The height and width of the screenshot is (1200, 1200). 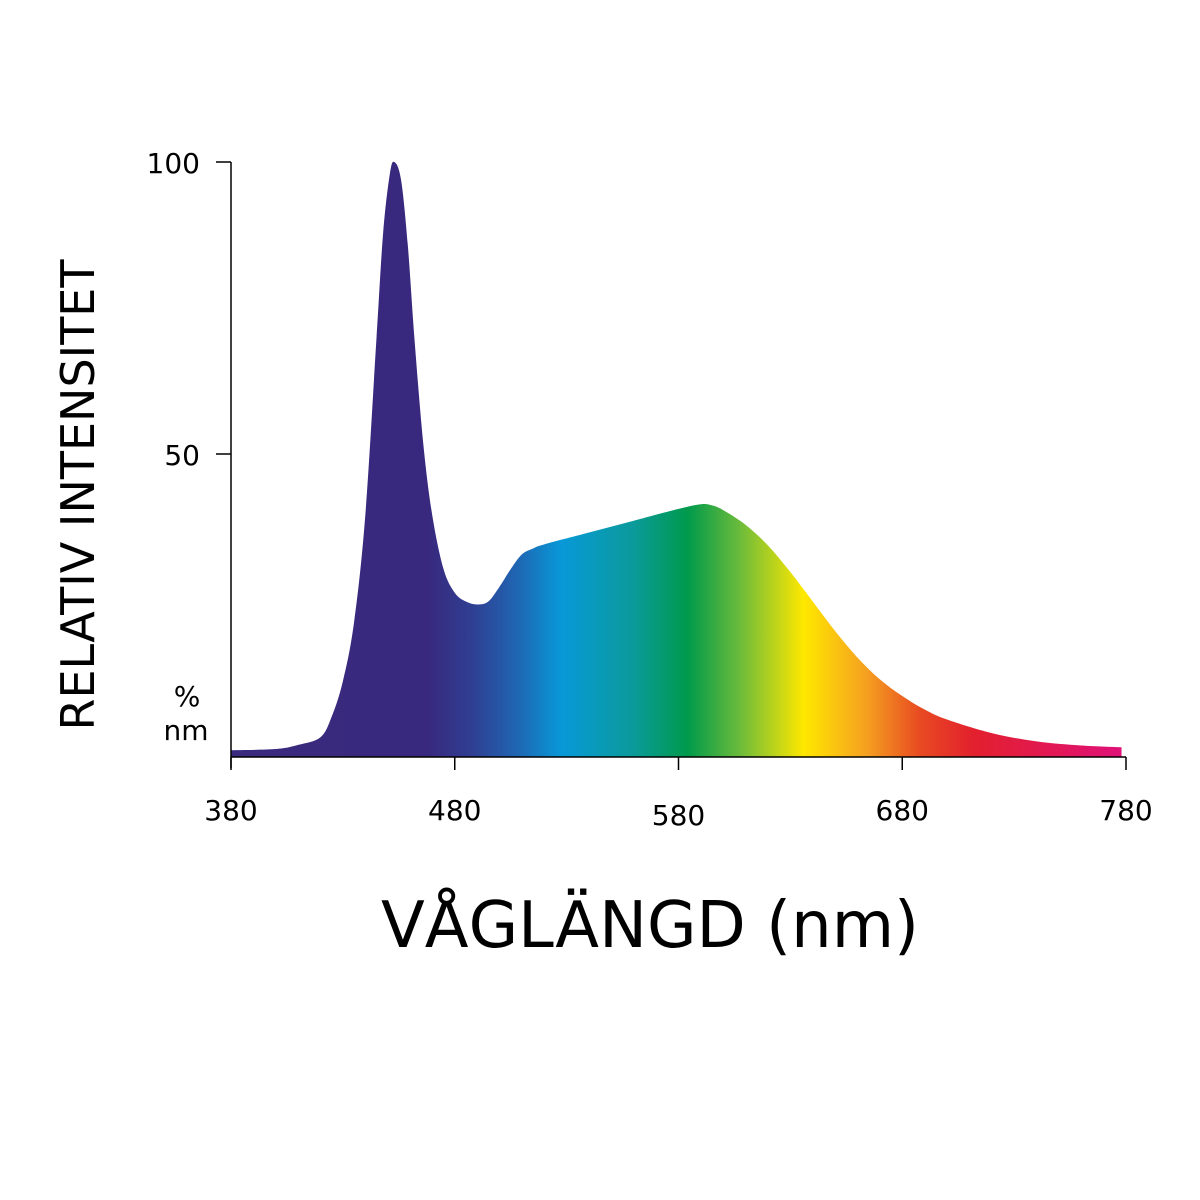 What do you see at coordinates (187, 696) in the screenshot?
I see `y-unit-percent: %` at bounding box center [187, 696].